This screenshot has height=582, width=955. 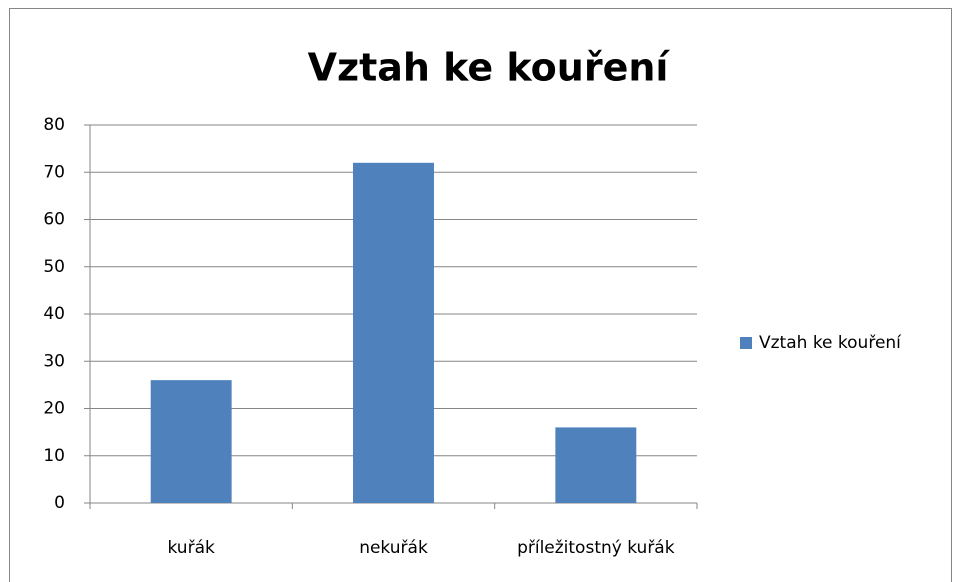 I want to click on y-tick-label: 80, so click(x=54, y=125).